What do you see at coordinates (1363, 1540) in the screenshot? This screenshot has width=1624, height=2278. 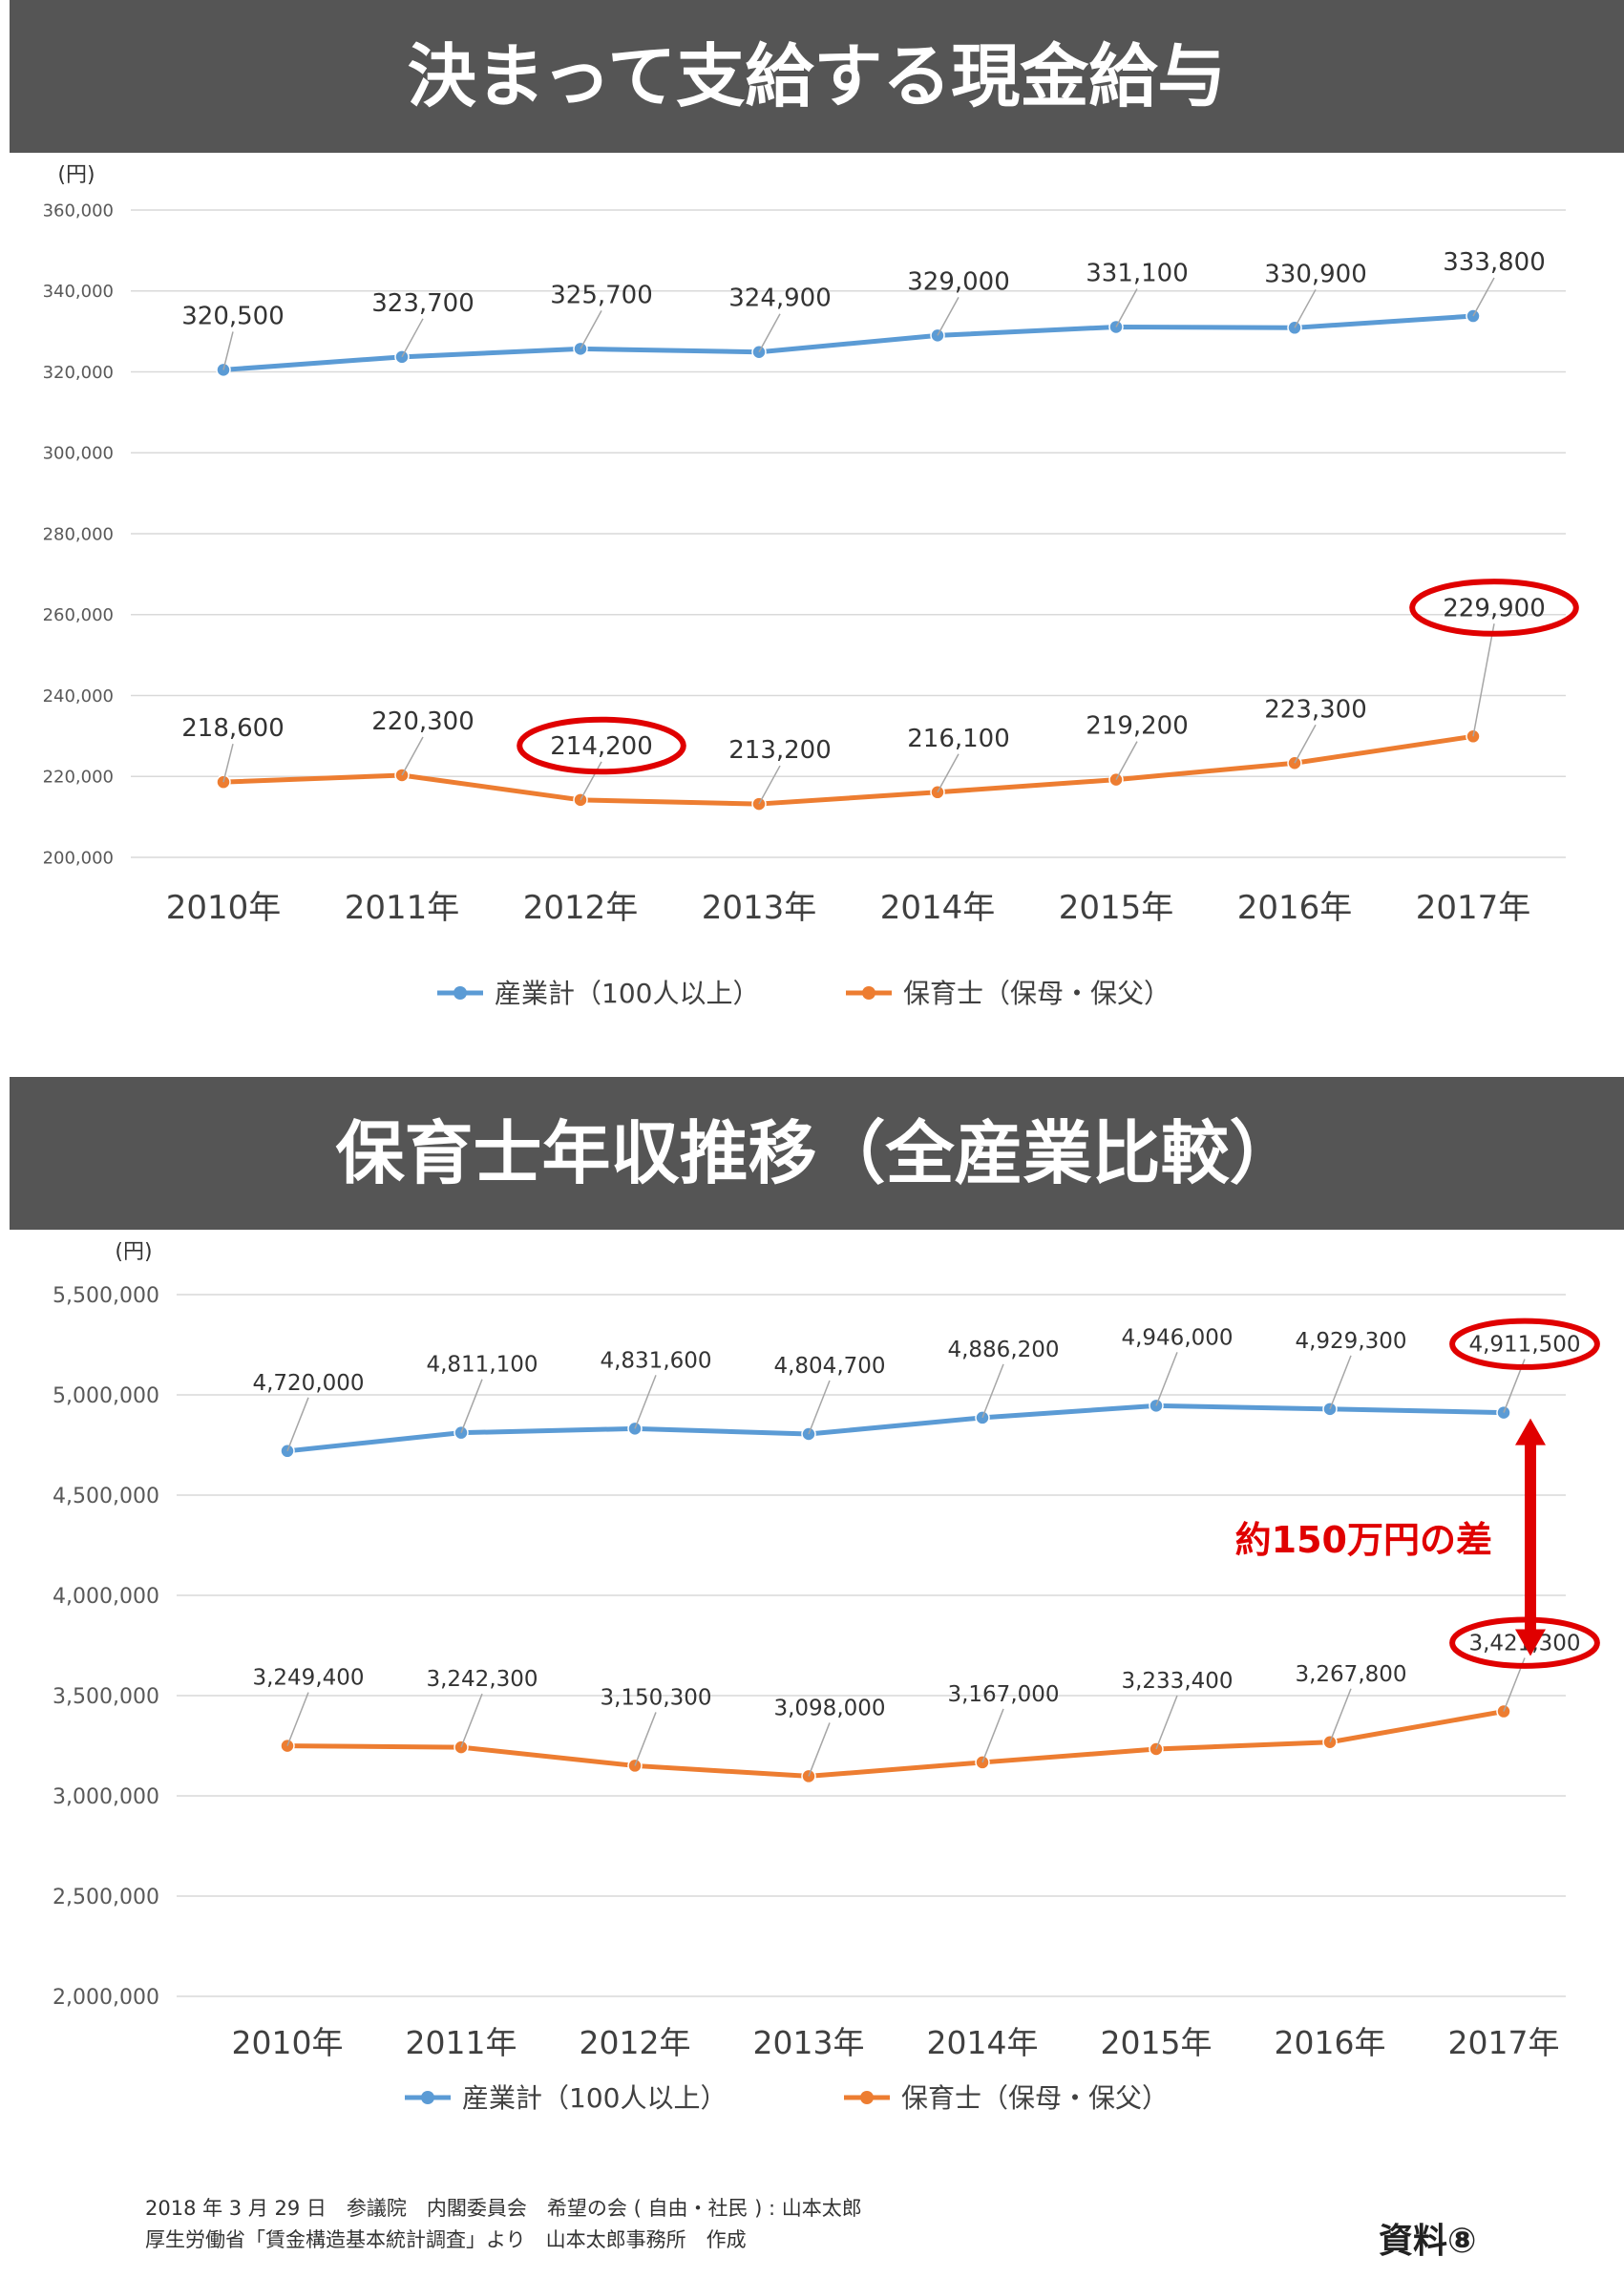 I see `chart2-difference-annotation: 約150万円の差` at bounding box center [1363, 1540].